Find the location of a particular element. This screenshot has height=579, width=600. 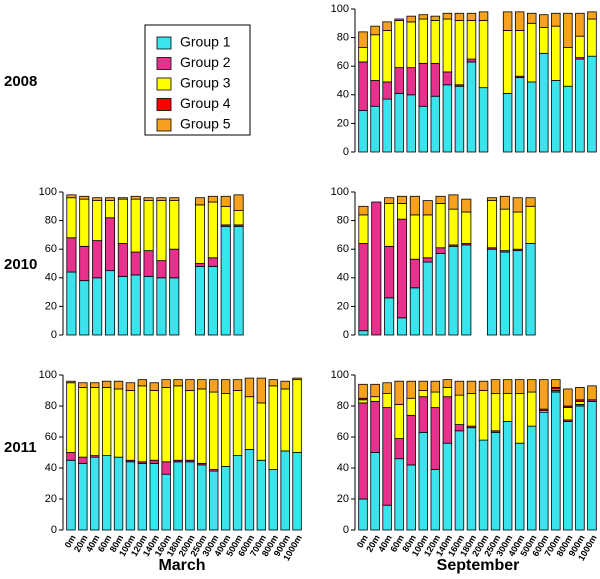

legend-label: Group 2 is located at coordinates (205, 62).